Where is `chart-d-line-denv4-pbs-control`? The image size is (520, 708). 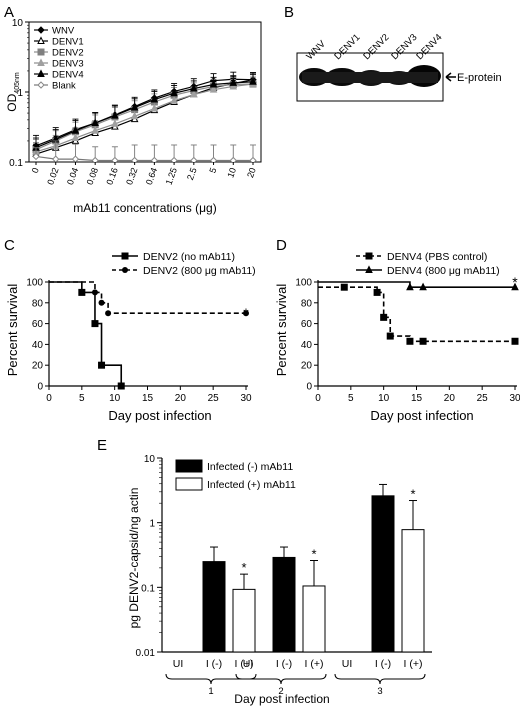
chart-d-line-denv4-pbs-control is located at coordinates (416, 314).